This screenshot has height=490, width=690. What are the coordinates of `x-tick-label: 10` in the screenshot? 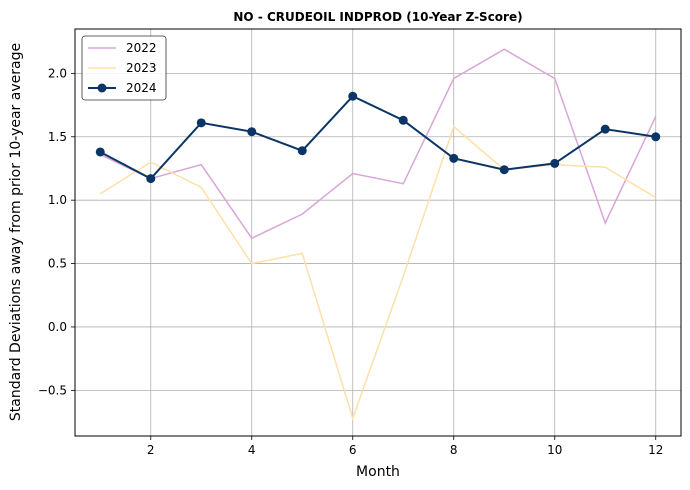 It's located at (554, 450).